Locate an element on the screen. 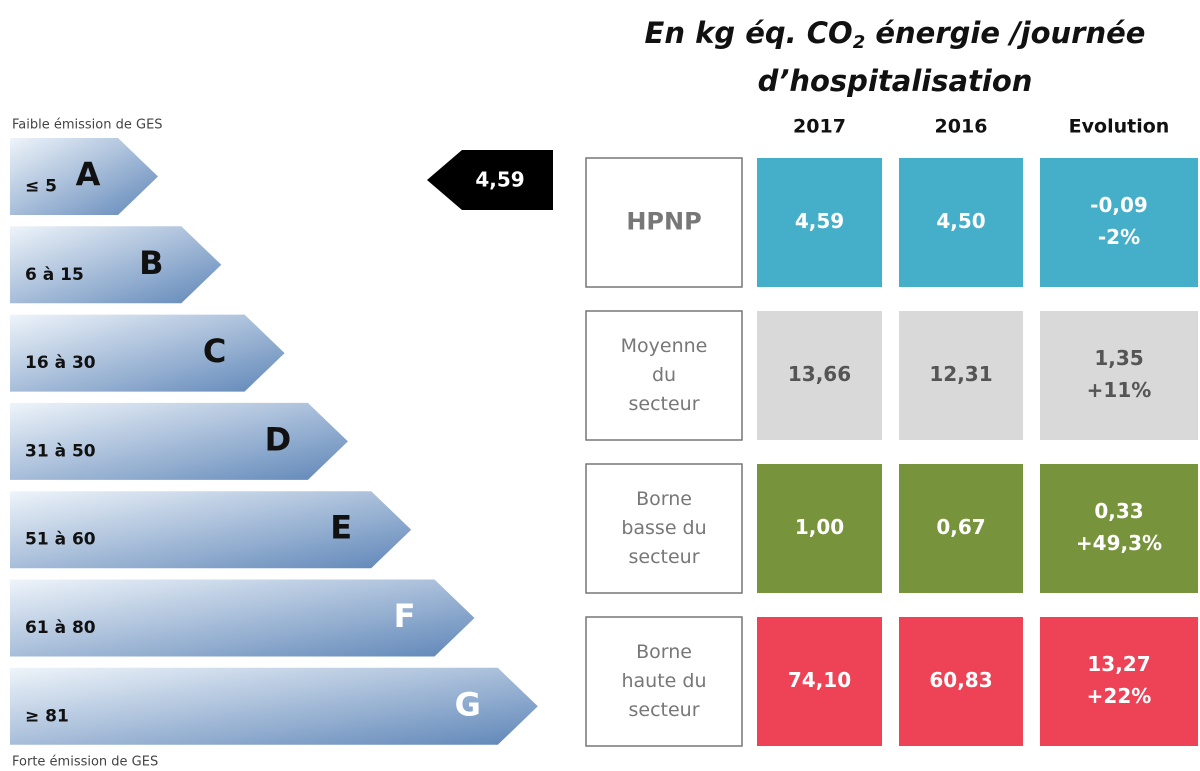 The width and height of the screenshot is (1200, 771). cell-value: 12,31 is located at coordinates (960, 374).